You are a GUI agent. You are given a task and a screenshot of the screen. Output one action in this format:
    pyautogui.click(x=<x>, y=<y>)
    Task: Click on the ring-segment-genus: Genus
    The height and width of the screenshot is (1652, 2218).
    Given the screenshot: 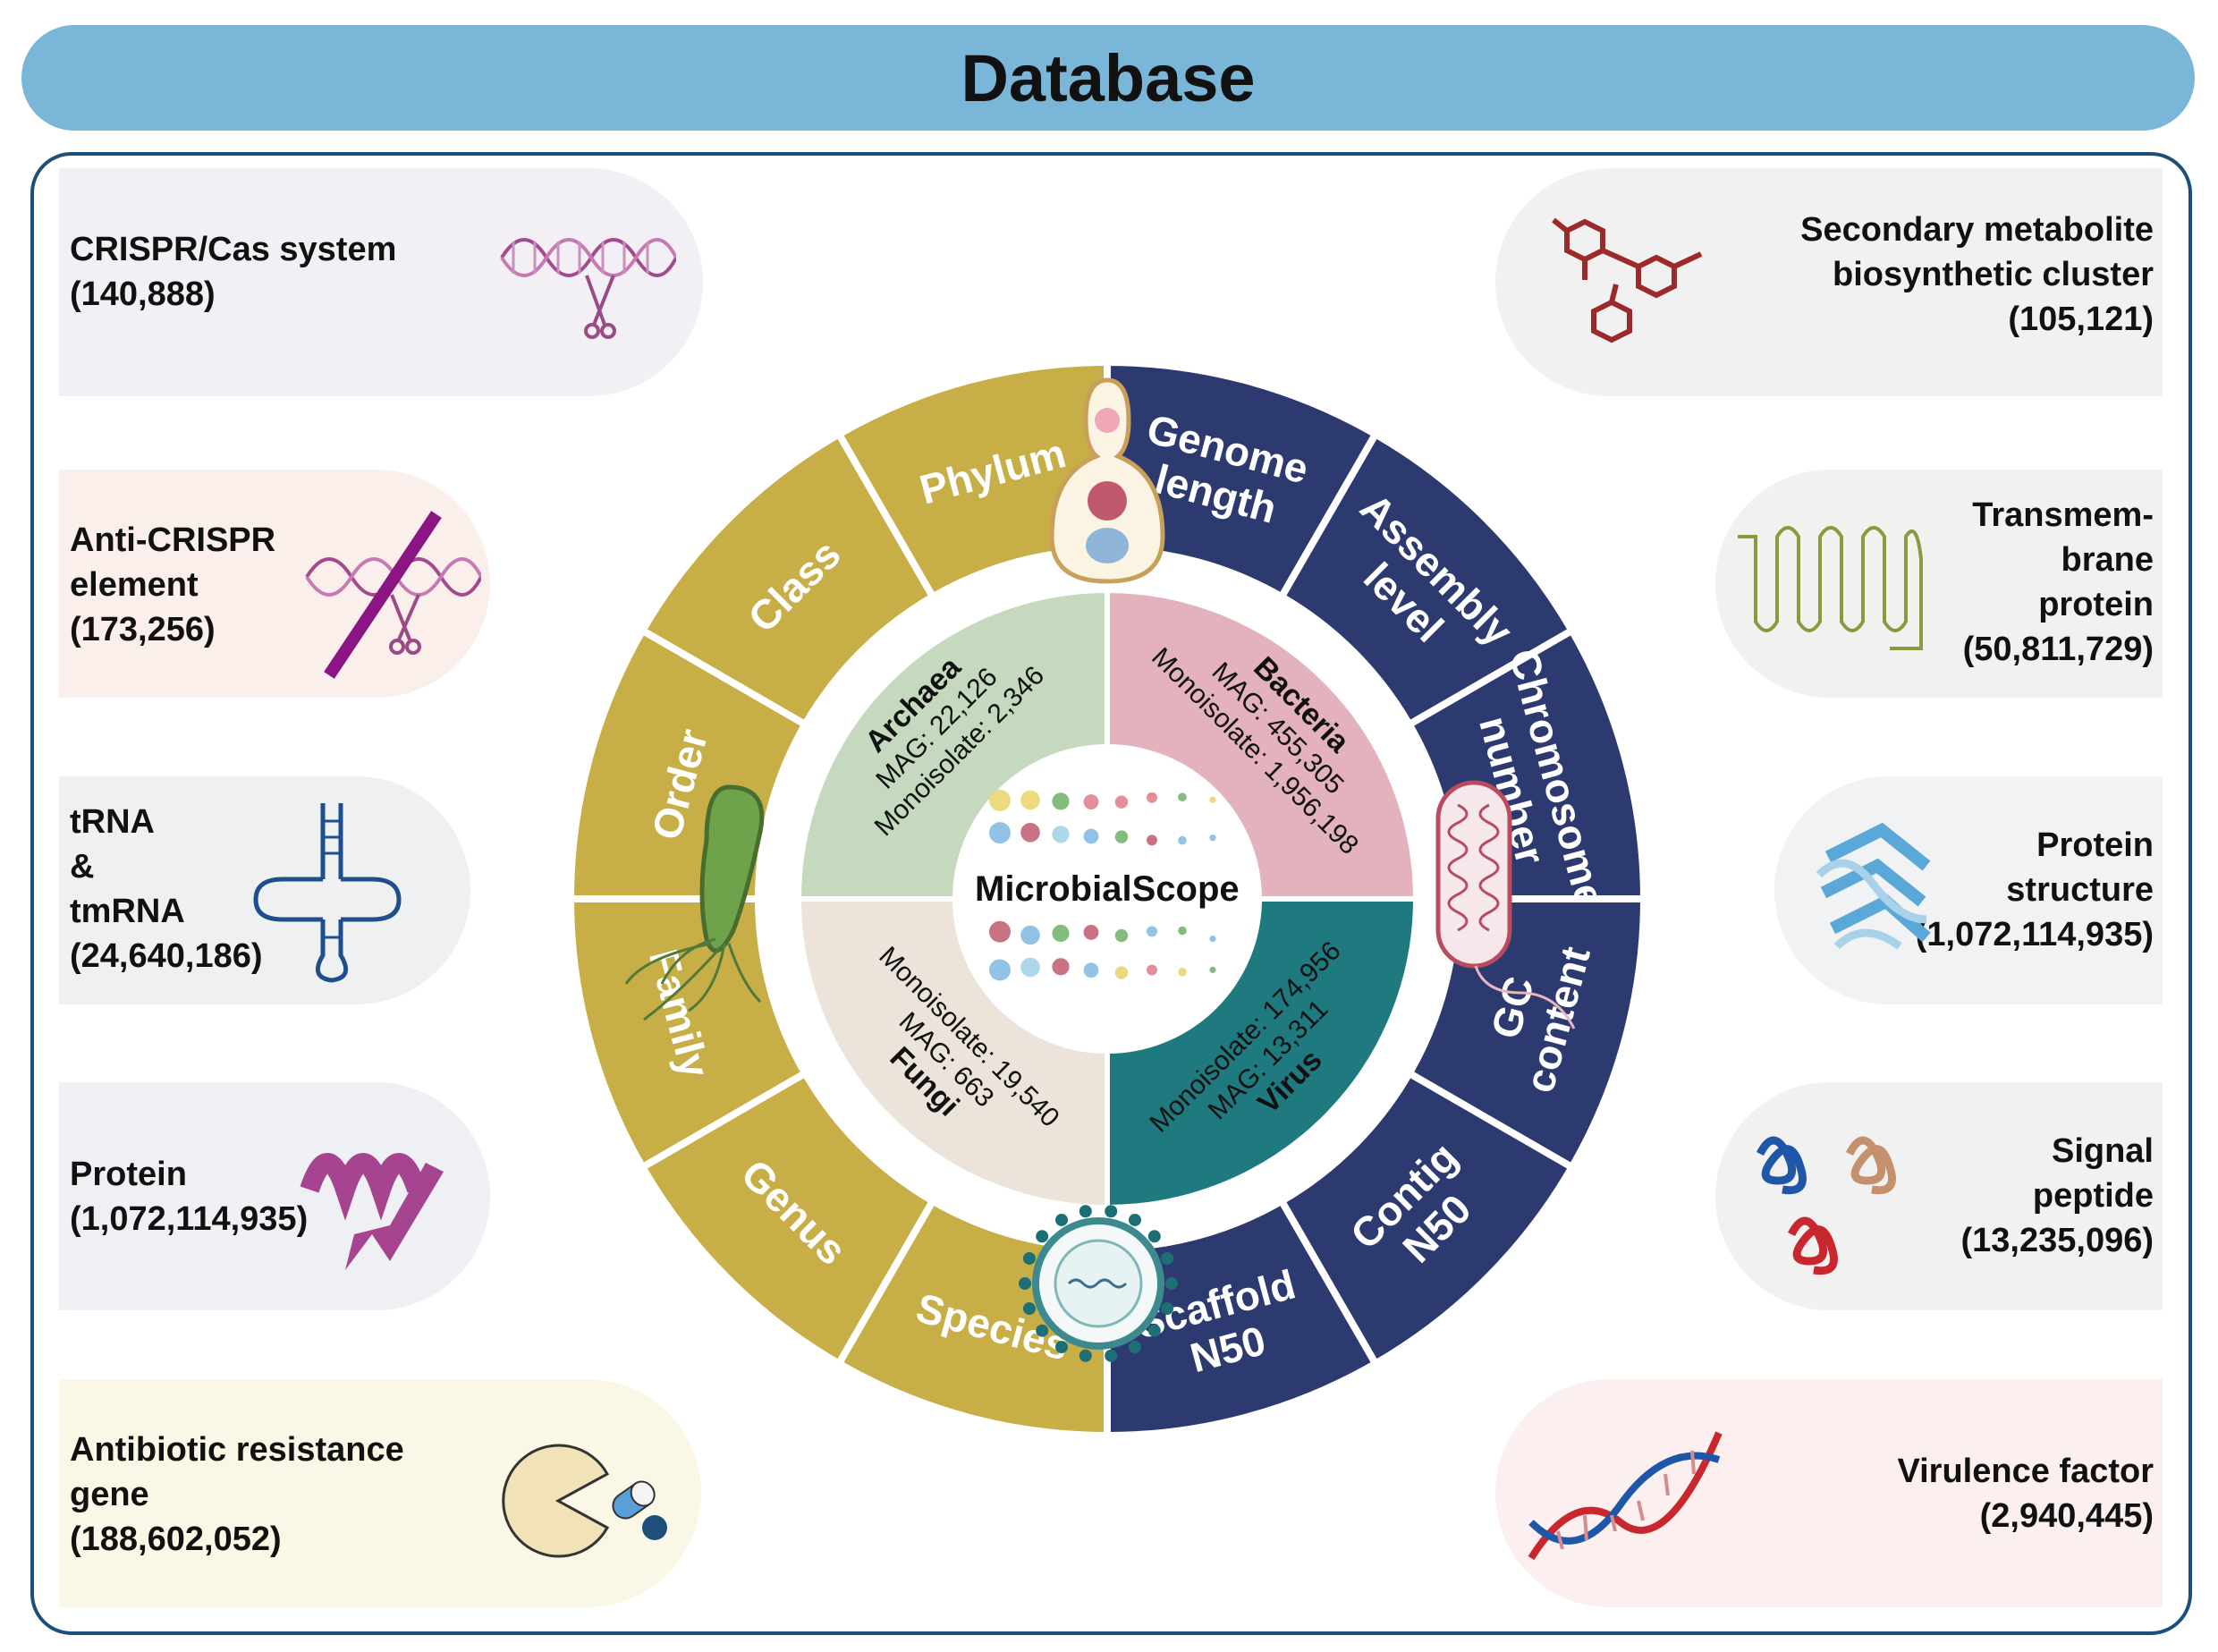 What is the action you would take?
    pyautogui.click(x=787, y=1218)
    